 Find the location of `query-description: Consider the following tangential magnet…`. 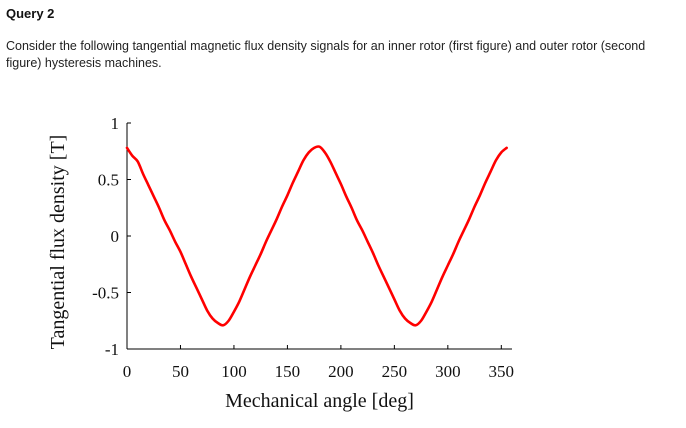

query-description: Consider the following tangential magnet… is located at coordinates (326, 54).